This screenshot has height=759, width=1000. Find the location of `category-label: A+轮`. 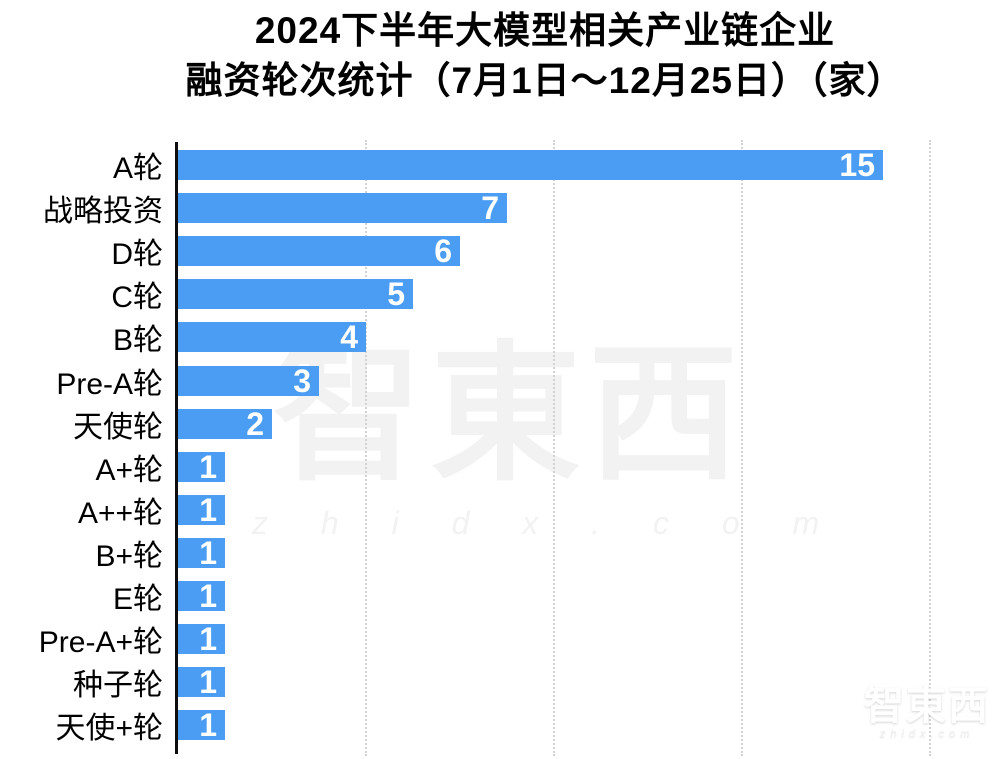

category-label: A+轮 is located at coordinates (129, 470).